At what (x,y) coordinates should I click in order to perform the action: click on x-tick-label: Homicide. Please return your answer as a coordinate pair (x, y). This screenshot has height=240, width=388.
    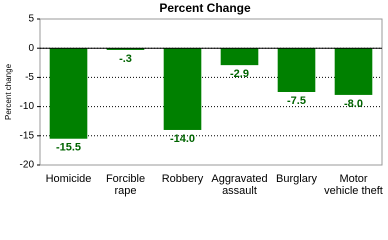
    Looking at the image, I should click on (68, 179).